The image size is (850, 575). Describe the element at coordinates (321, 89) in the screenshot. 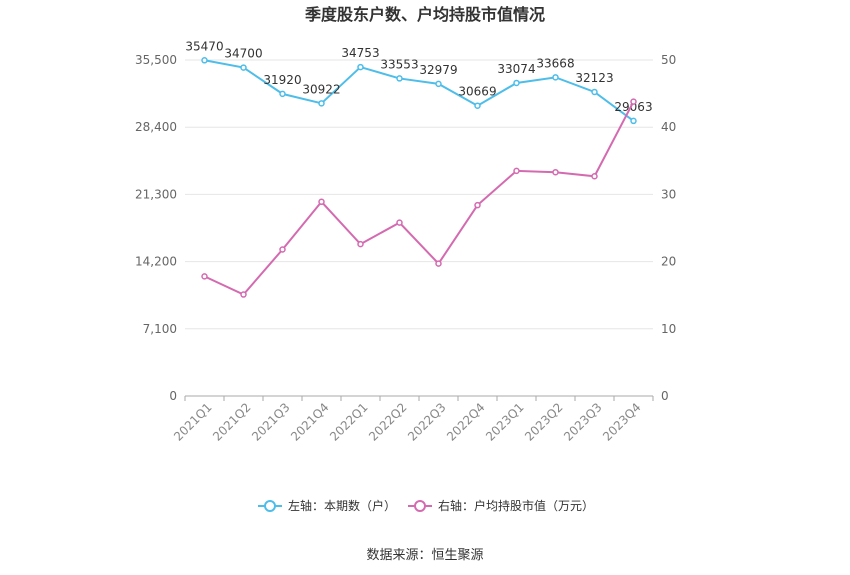

I see `data-label: 30922` at that location.